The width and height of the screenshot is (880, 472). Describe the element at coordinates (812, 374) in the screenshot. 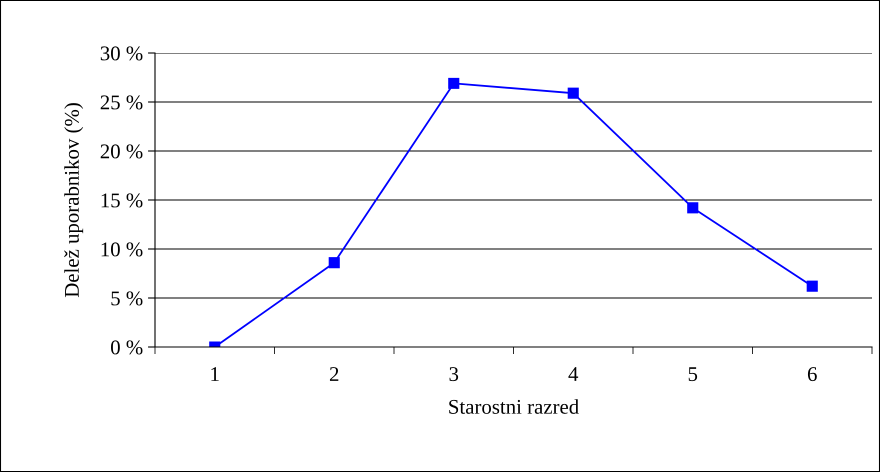

I see `x-tick-label: 6` at that location.